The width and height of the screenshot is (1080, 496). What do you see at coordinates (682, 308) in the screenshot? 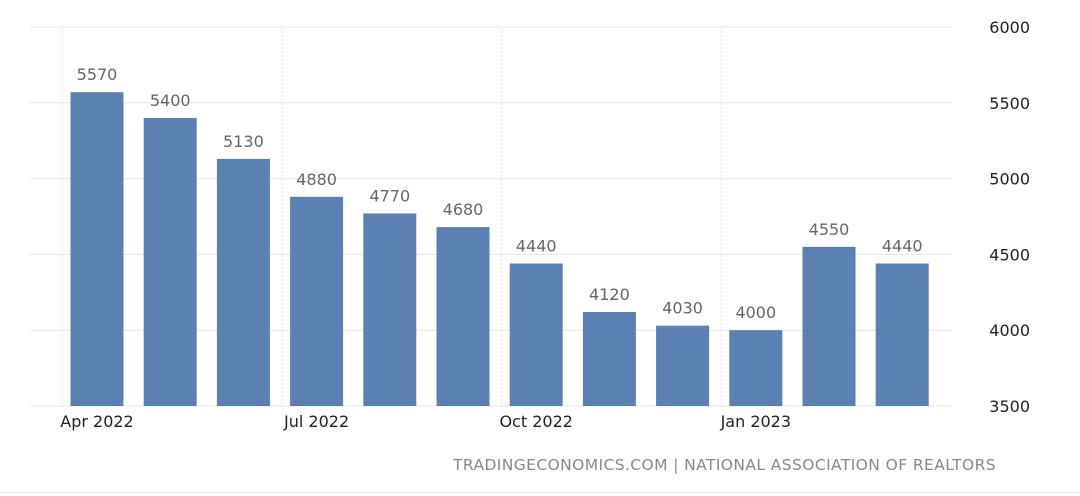
I see `data-label: 4030` at bounding box center [682, 308].